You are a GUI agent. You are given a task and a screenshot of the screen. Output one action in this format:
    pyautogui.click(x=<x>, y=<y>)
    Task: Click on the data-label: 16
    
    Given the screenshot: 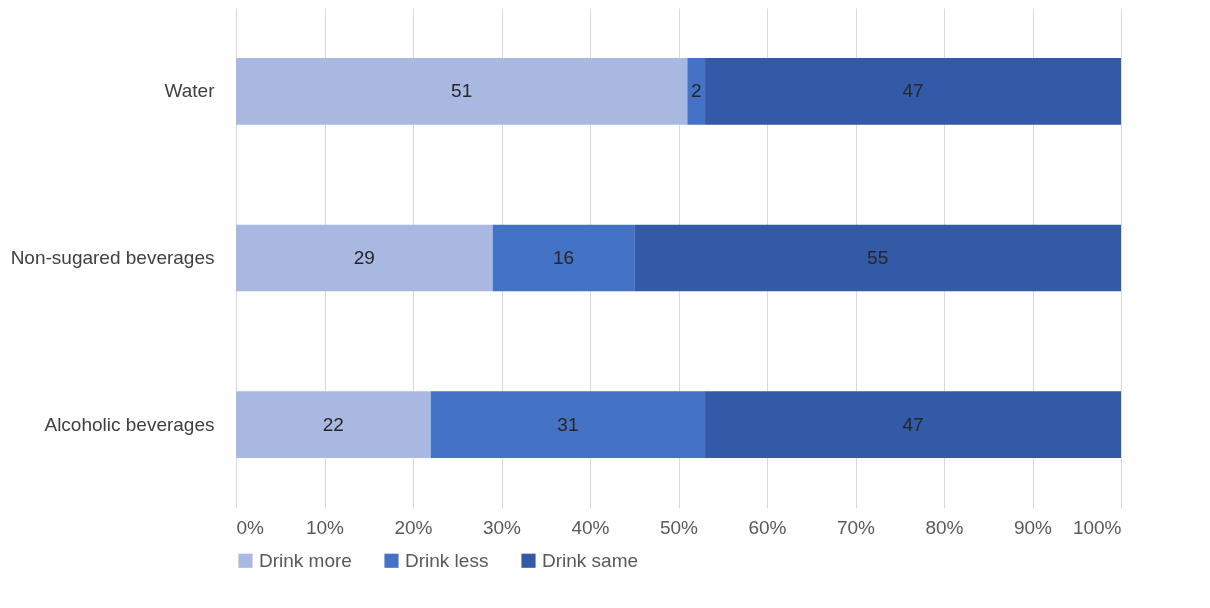 What is the action you would take?
    pyautogui.click(x=563, y=257)
    